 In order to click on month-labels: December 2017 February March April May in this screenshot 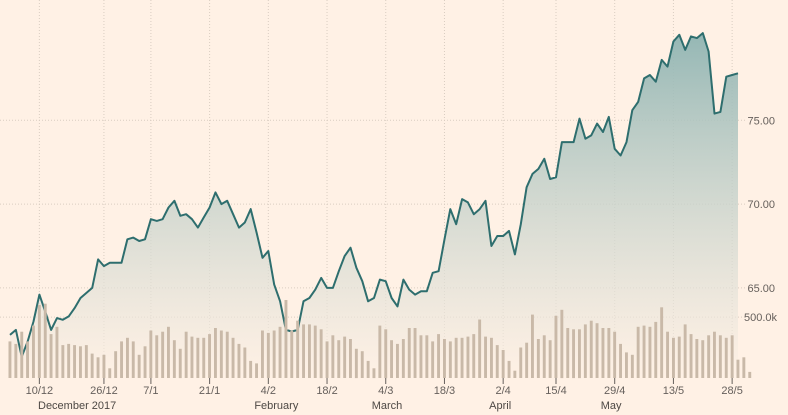, I will do `click(330, 406)`.